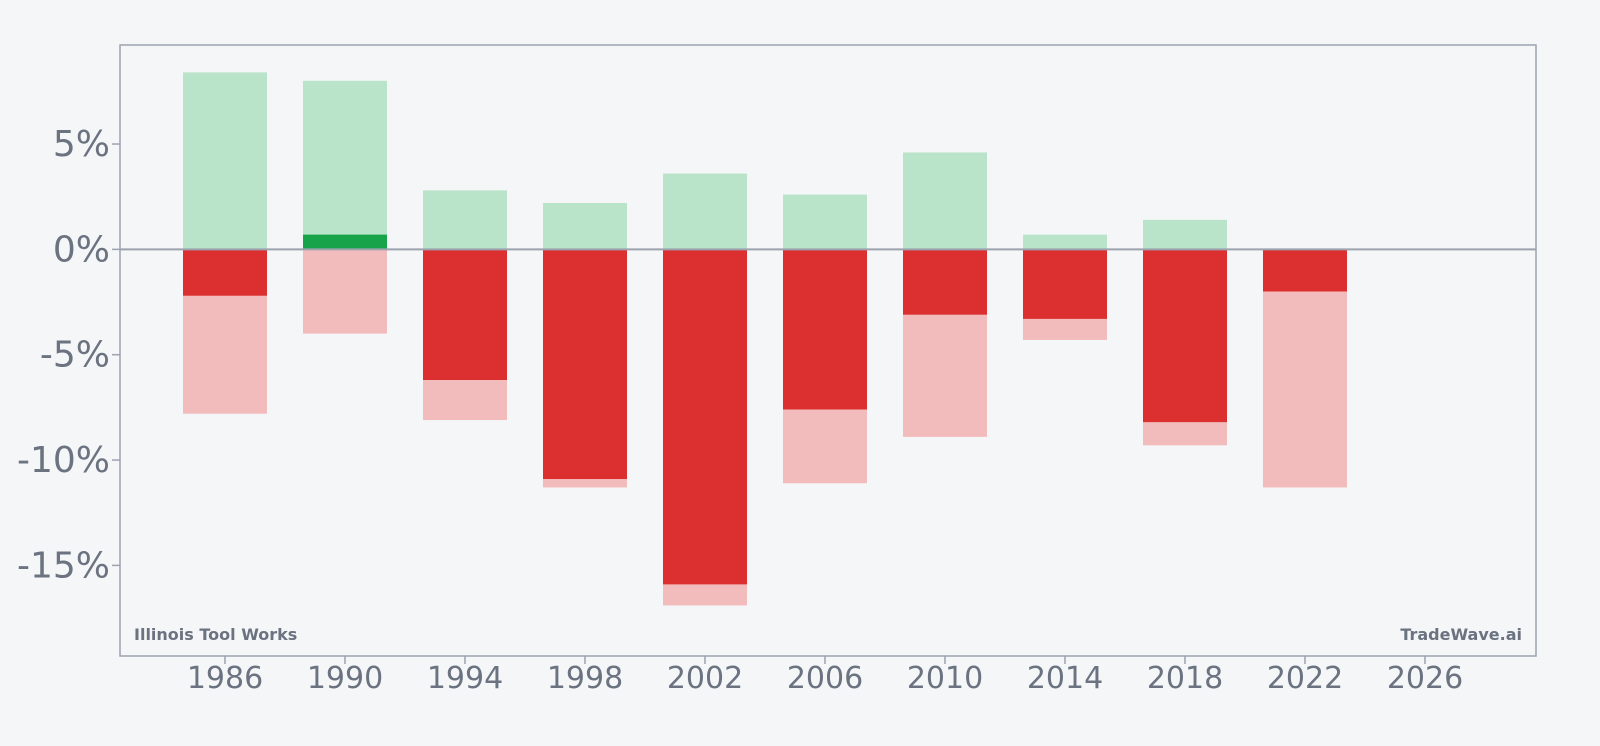  What do you see at coordinates (825, 222) in the screenshot?
I see `range-high-bar-2006` at bounding box center [825, 222].